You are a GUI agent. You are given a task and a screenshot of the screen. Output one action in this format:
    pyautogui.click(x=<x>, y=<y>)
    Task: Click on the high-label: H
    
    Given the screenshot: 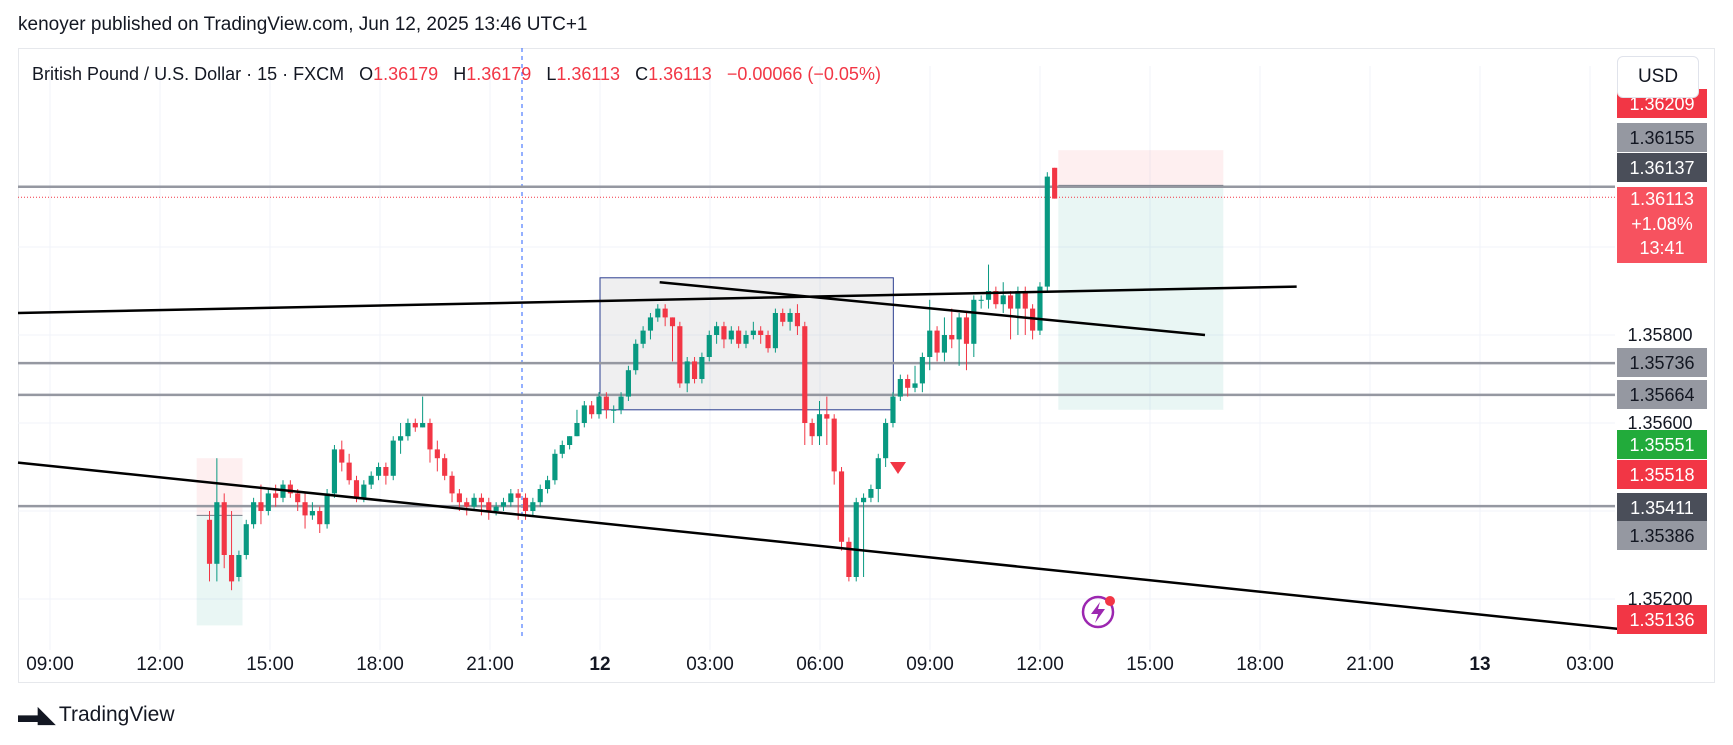 What is the action you would take?
    pyautogui.click(x=460, y=74)
    